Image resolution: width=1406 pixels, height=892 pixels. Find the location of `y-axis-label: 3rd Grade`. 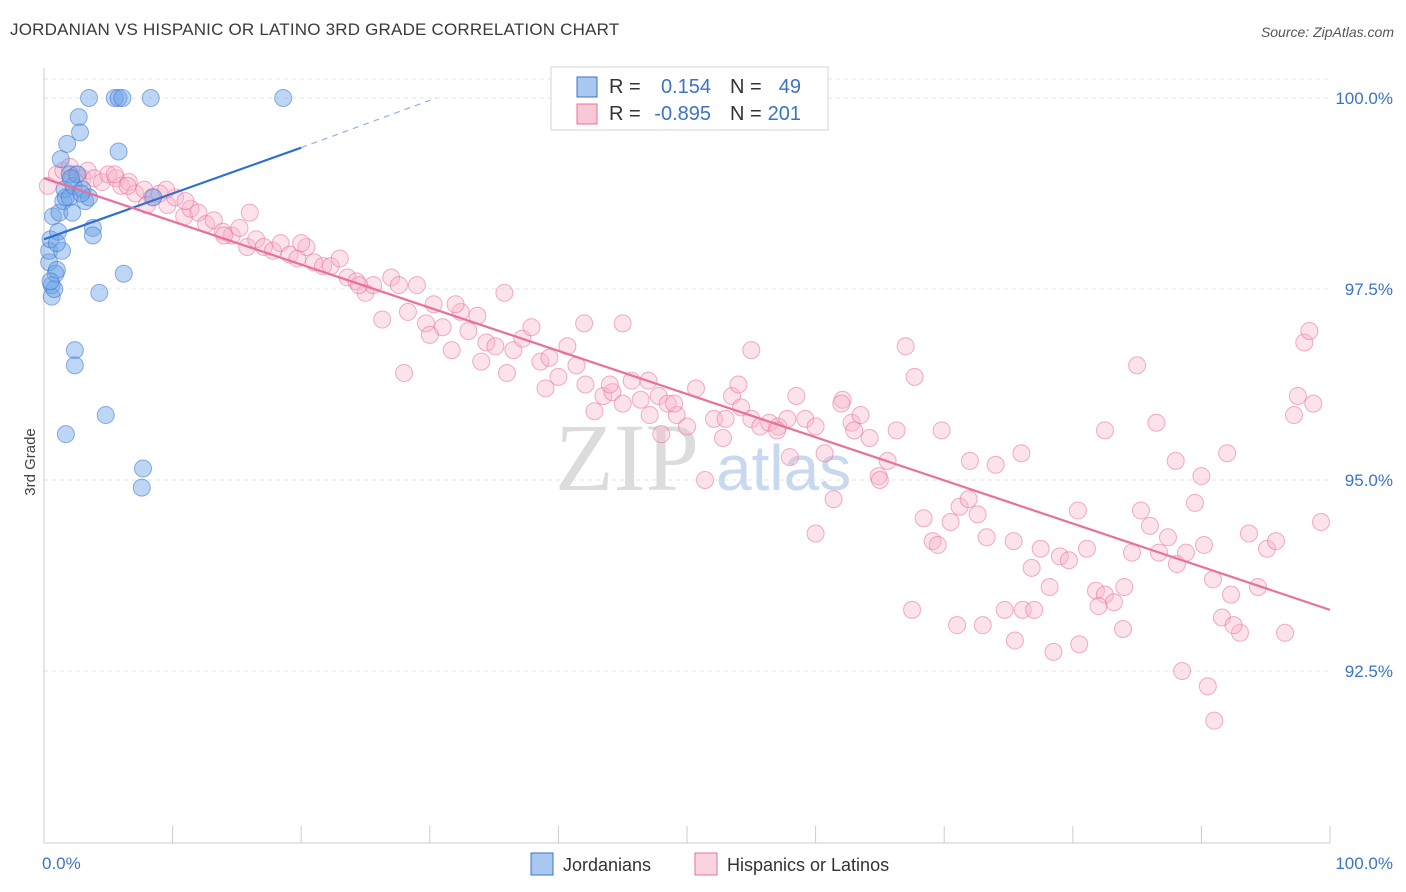

y-axis-label: 3rd Grade is located at coordinates (30, 462).